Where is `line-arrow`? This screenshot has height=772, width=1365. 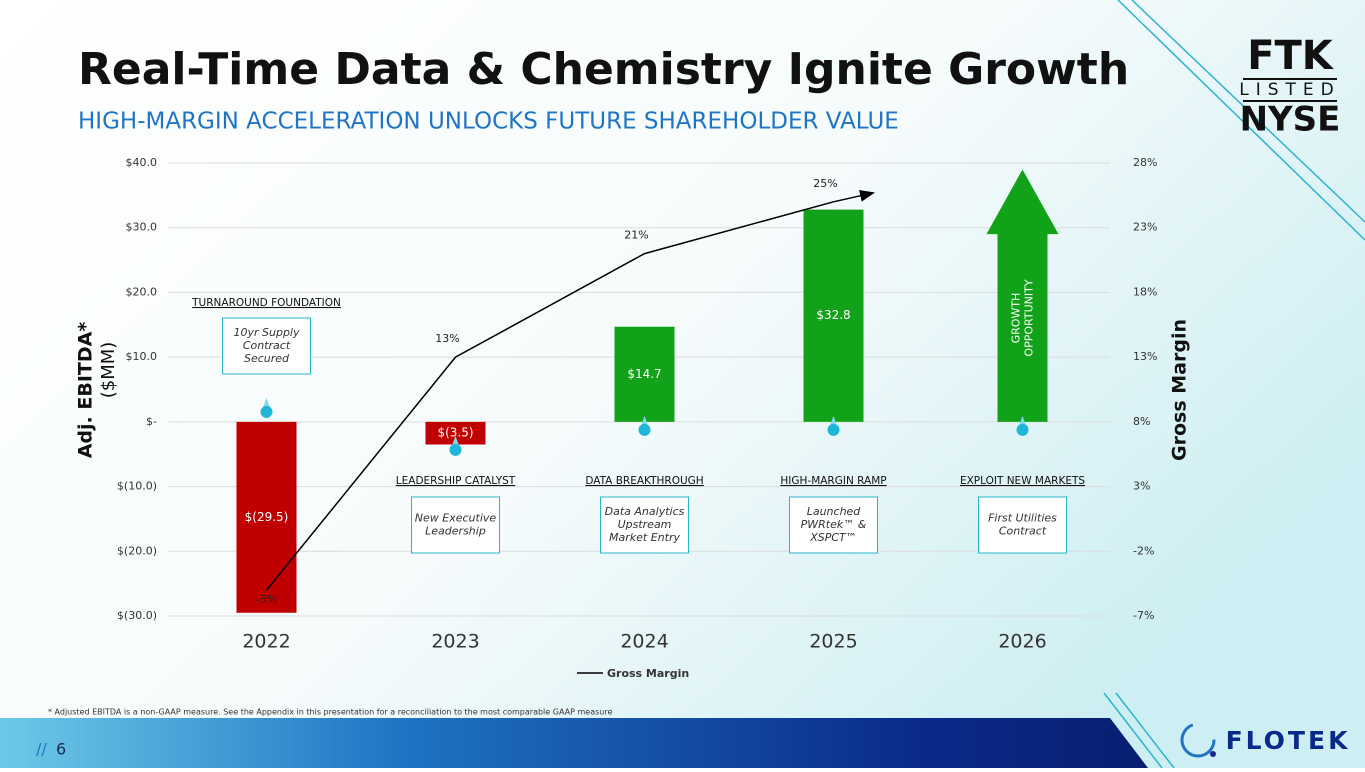 line-arrow is located at coordinates (854, 196).